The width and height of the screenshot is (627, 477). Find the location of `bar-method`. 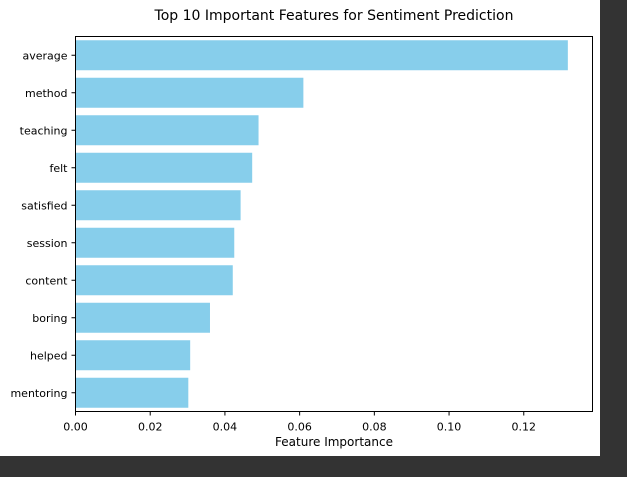

bar-method is located at coordinates (189, 92).